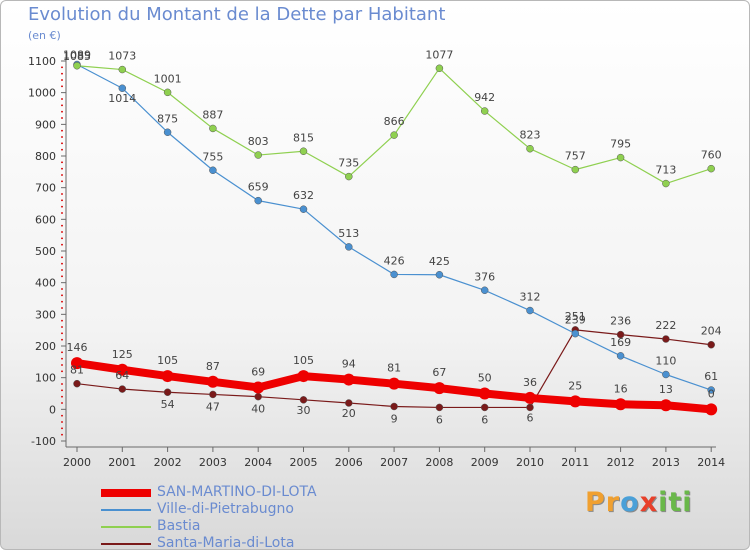  Describe the element at coordinates (167, 118) in the screenshot. I see `data-label: 875` at that location.